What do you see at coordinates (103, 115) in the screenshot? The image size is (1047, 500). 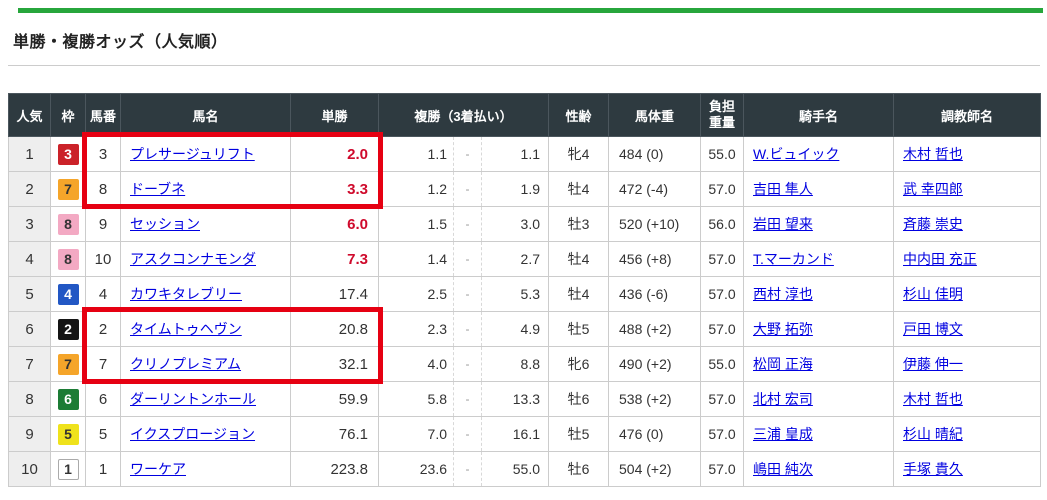 I see `col-header-horse-number: 馬番` at bounding box center [103, 115].